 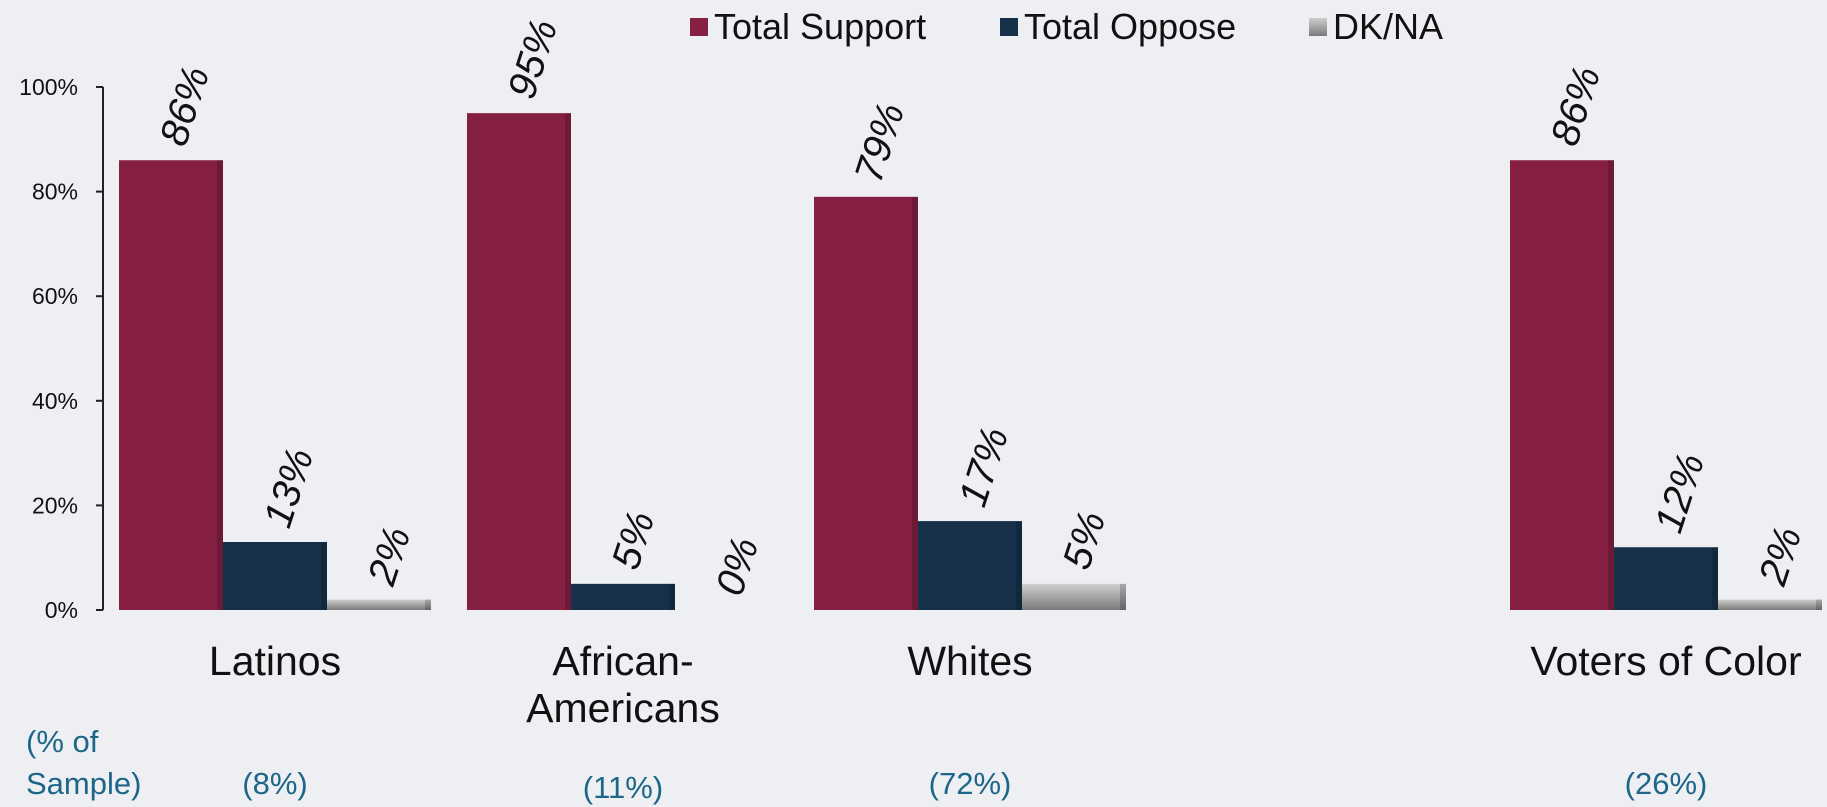 I want to click on y-tick-label: 20%, so click(x=55, y=505).